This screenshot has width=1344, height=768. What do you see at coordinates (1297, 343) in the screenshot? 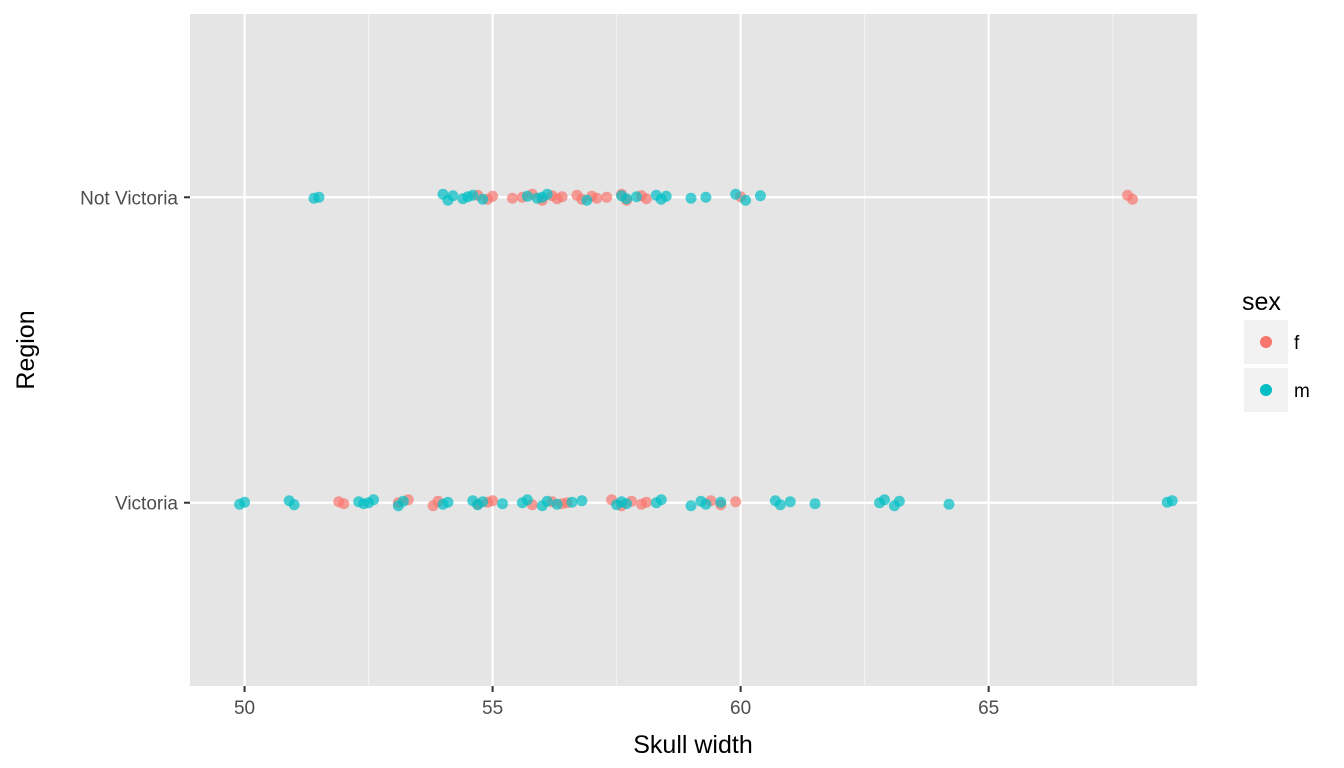
I see `legend-label-f: f` at bounding box center [1297, 343].